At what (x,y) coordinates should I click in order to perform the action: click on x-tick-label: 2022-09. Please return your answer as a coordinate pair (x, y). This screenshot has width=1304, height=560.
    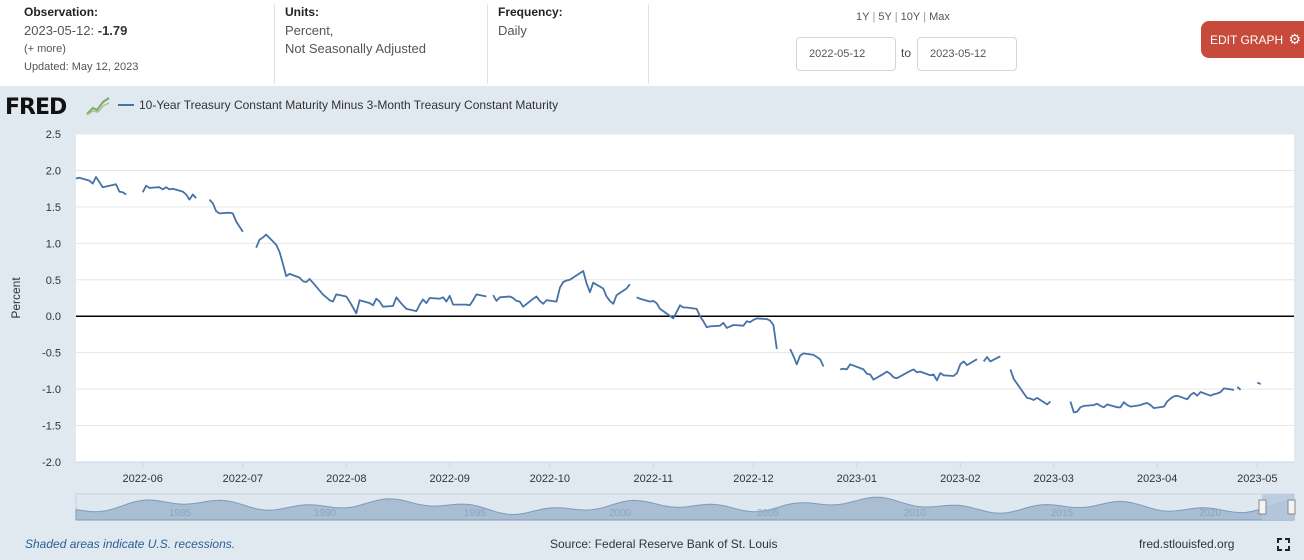
    Looking at the image, I should click on (450, 479).